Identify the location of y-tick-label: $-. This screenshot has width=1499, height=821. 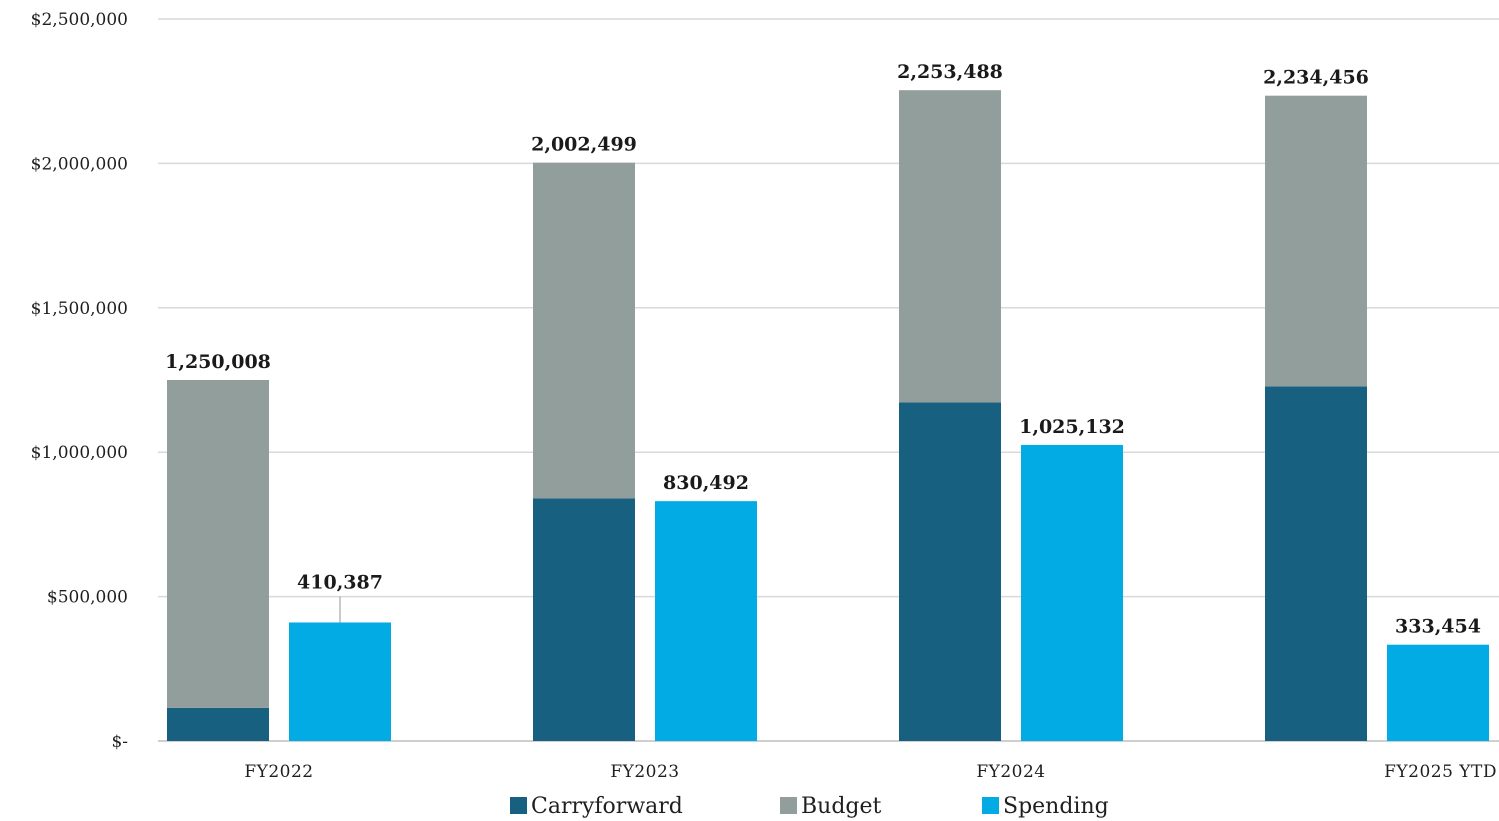
(119, 742).